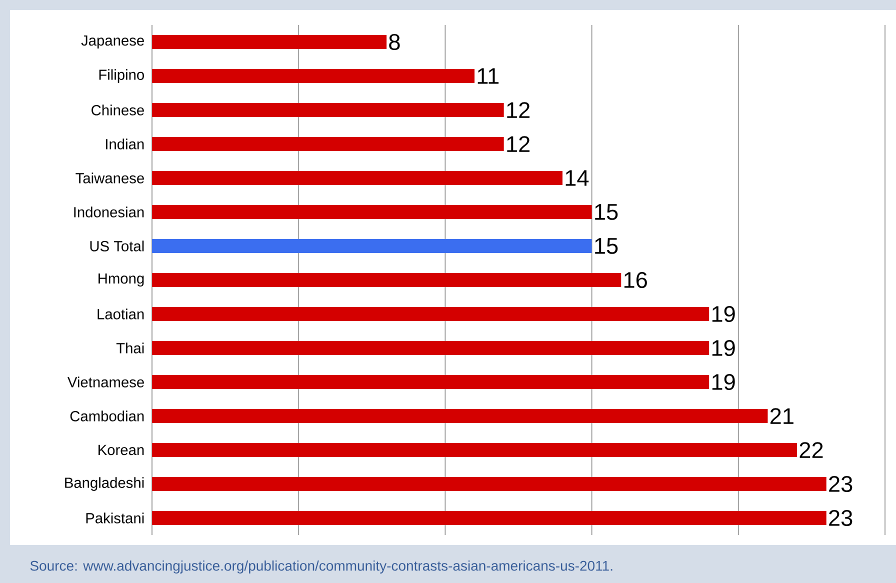  What do you see at coordinates (394, 42) in the screenshot?
I see `data-label: 8` at bounding box center [394, 42].